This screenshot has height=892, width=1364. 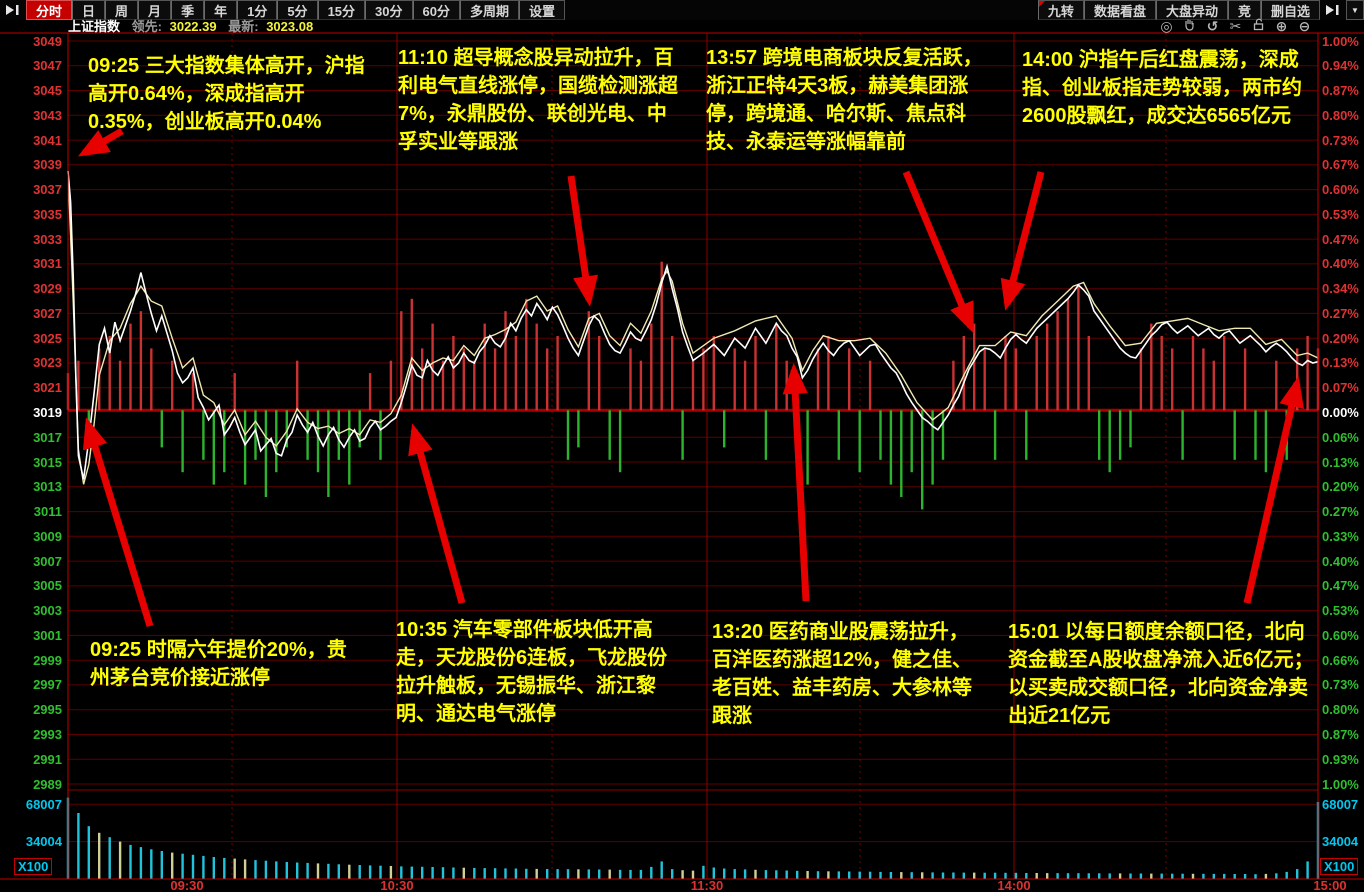 What do you see at coordinates (1340, 412) in the screenshot?
I see `percent-axis-label: 0.00%` at bounding box center [1340, 412].